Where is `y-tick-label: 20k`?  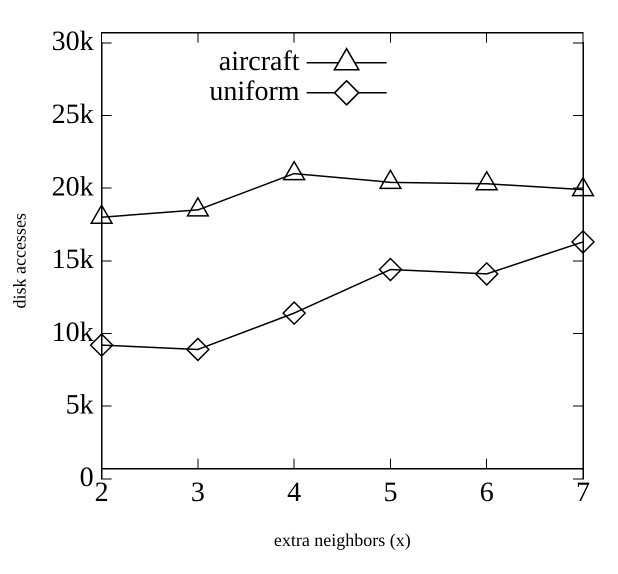
y-tick-label: 20k is located at coordinates (73, 186).